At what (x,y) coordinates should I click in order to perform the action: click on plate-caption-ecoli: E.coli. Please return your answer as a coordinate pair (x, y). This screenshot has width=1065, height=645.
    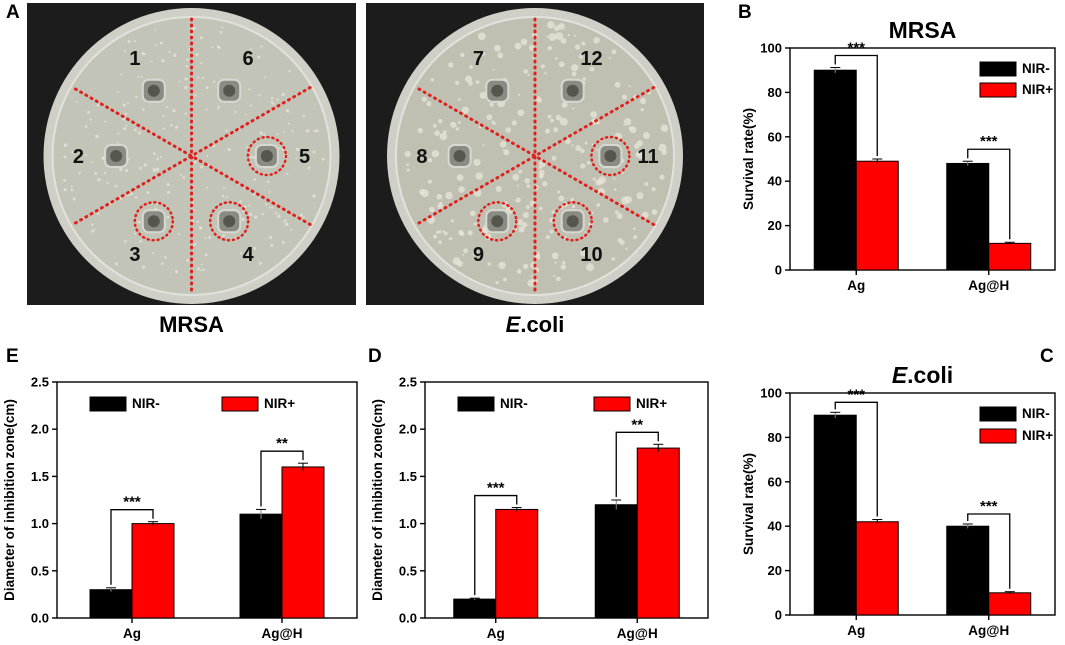
    Looking at the image, I should click on (535, 325).